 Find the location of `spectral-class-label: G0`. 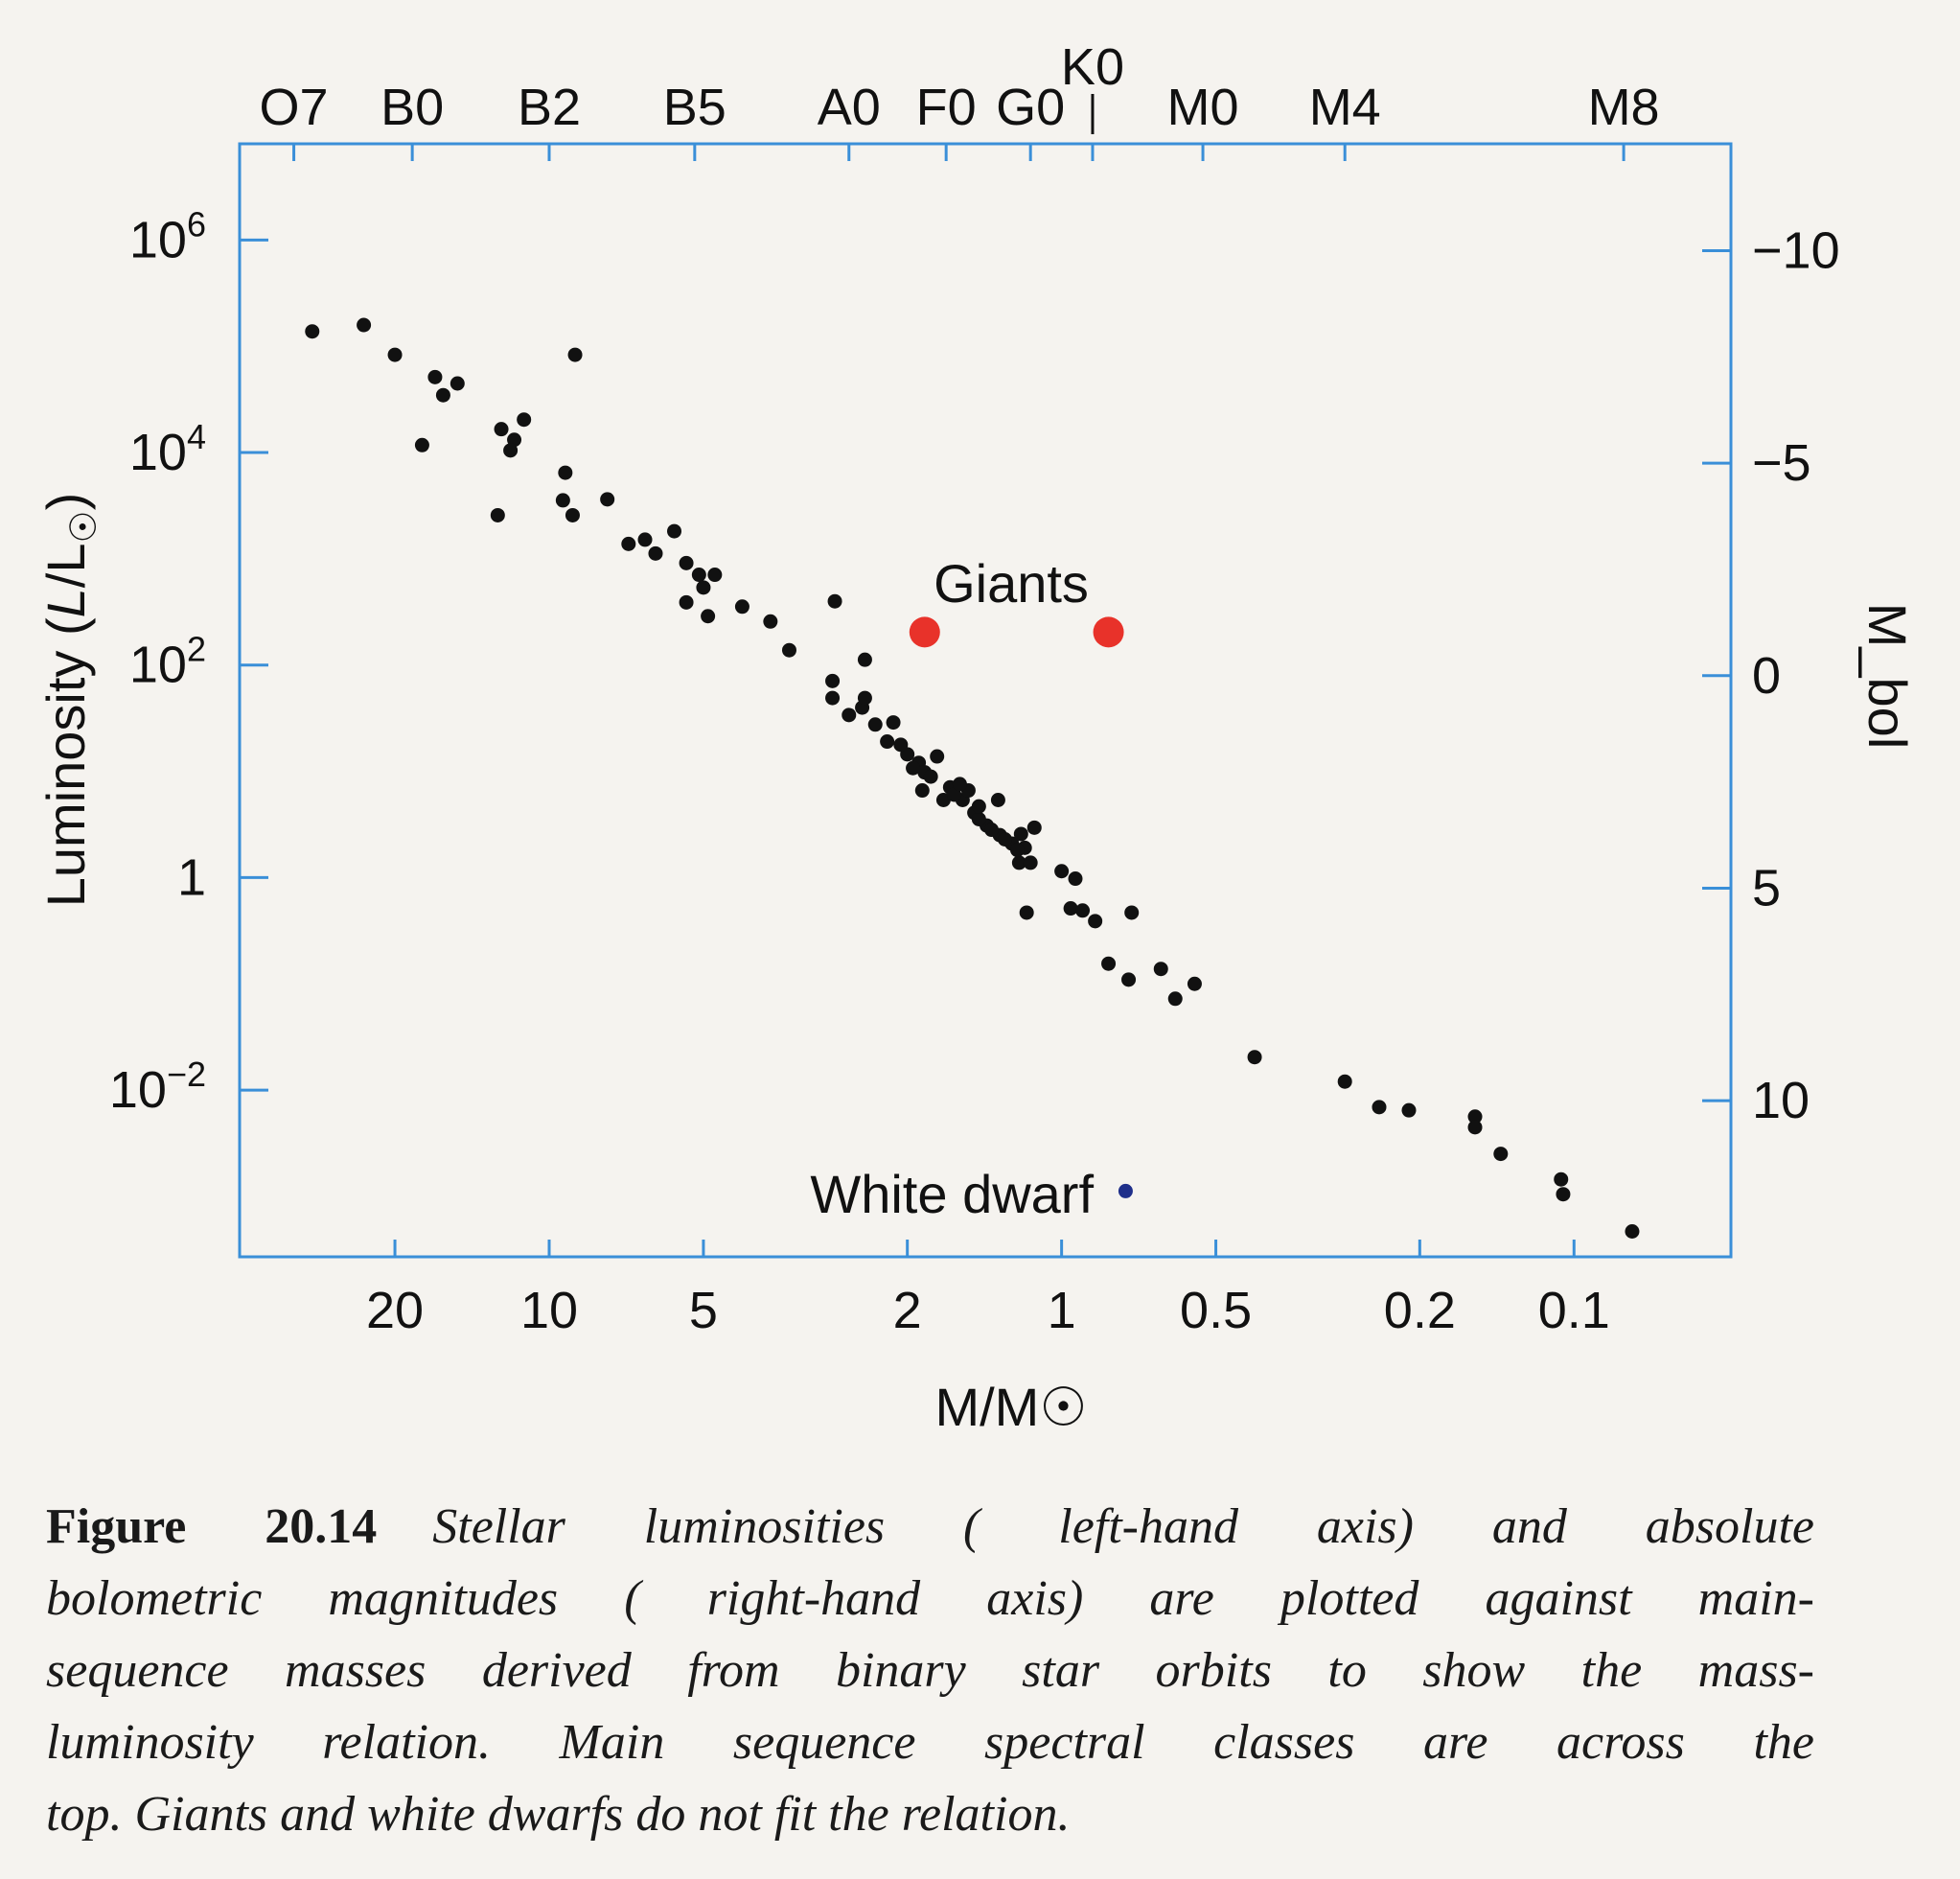

spectral-class-label: G0 is located at coordinates (1030, 107).